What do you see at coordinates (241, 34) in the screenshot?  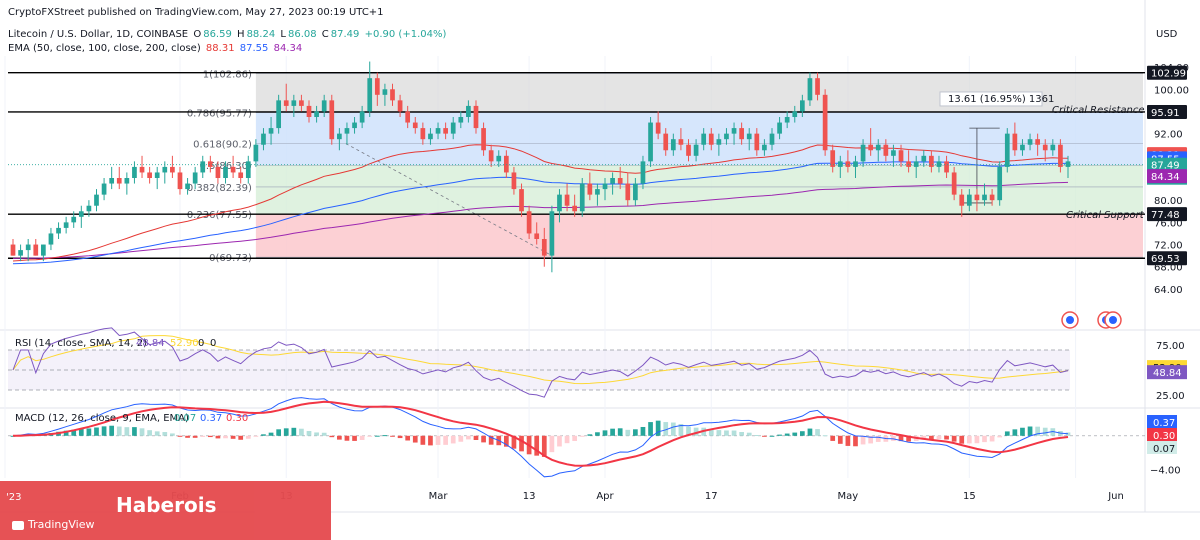 I see `ohlc-high-label: H` at bounding box center [241, 34].